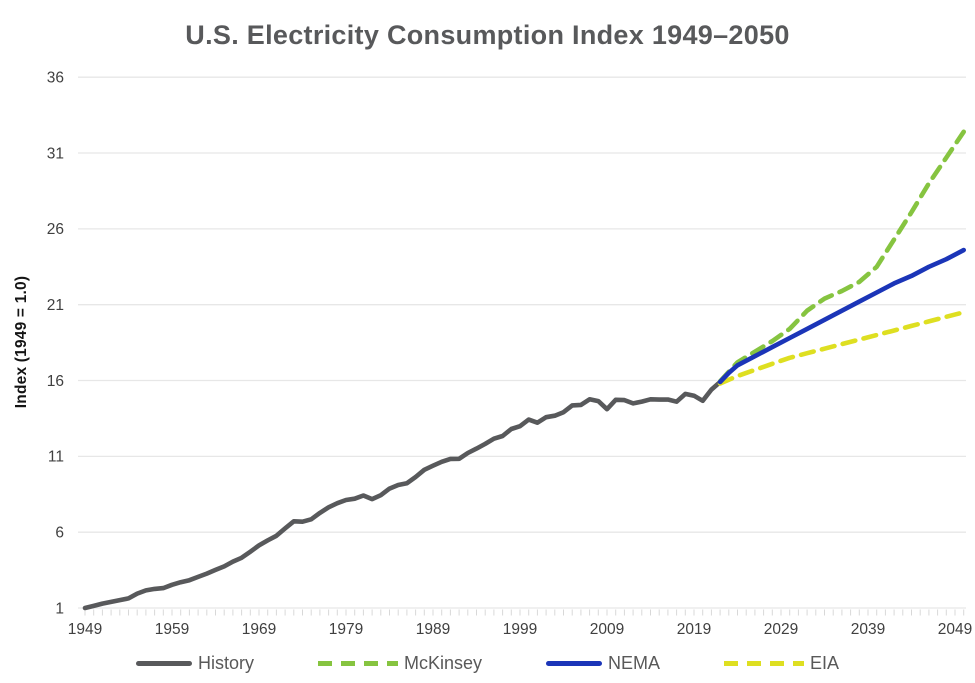  I want to click on chart-legend: History McKinsey NEMA EIA, so click(487, 663).